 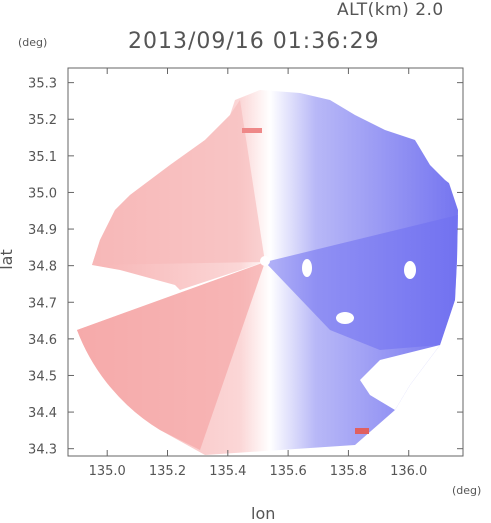 I want to click on y-unit-label: (deg), so click(x=33, y=42).